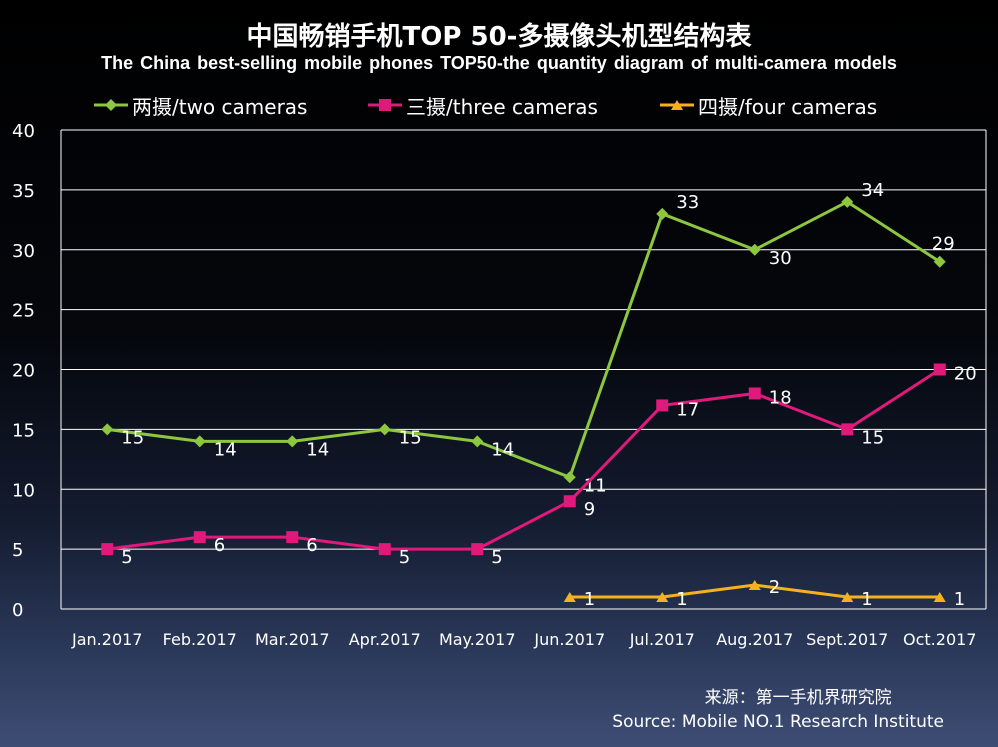  I want to click on data-label-s0-3: 15, so click(410, 437).